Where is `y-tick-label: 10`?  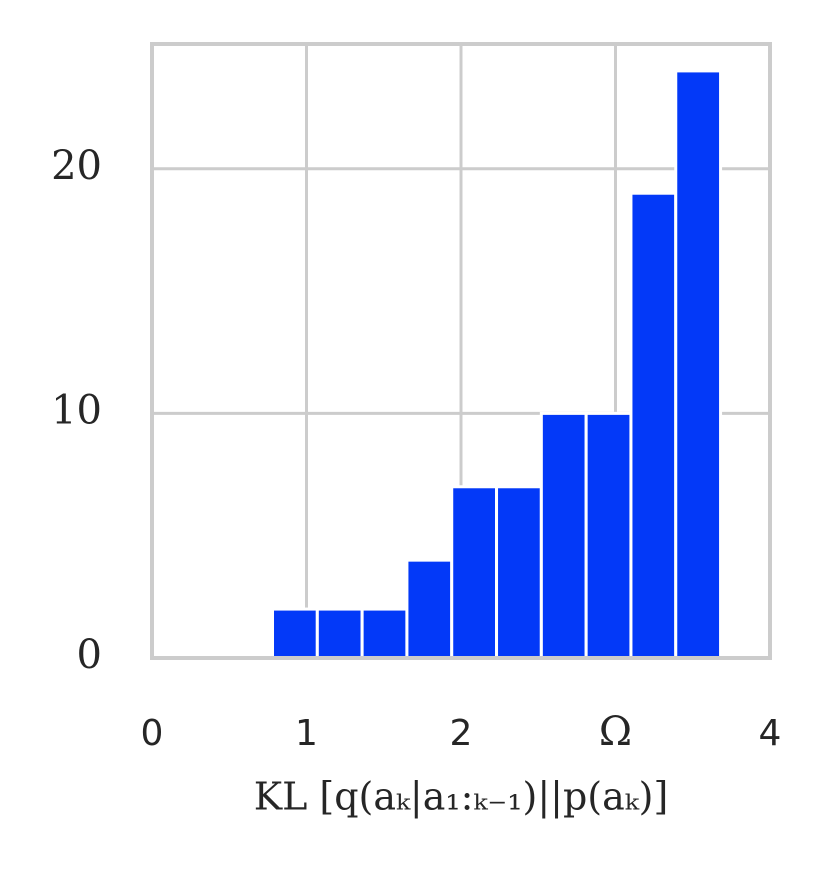
y-tick-label: 10 is located at coordinates (76, 410).